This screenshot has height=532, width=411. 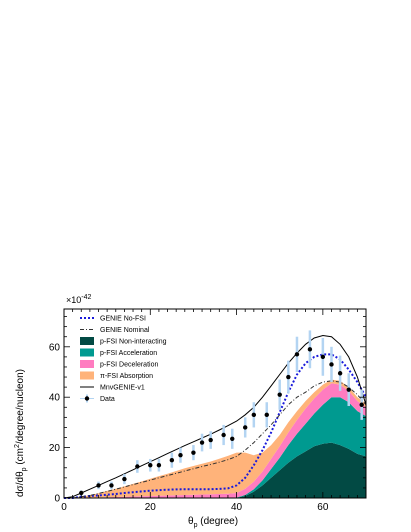 What do you see at coordinates (129, 365) in the screenshot?
I see `legend-label: p-FSI Deceleration` at bounding box center [129, 365].